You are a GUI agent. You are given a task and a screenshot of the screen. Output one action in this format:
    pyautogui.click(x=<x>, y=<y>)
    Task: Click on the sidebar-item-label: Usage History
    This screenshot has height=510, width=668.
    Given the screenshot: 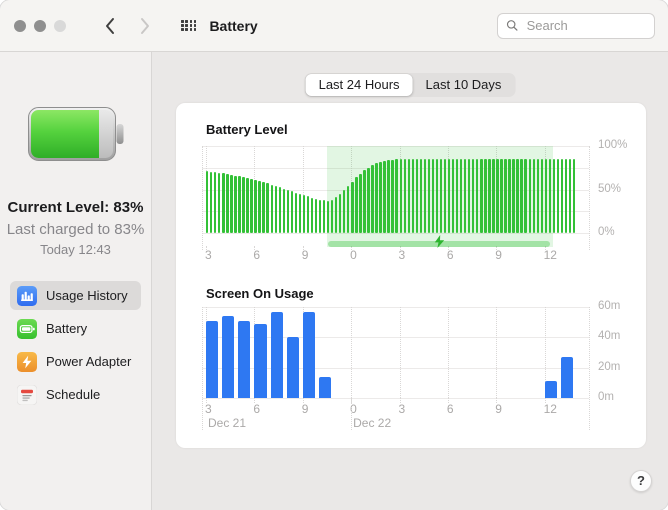 What is the action you would take?
    pyautogui.click(x=87, y=295)
    